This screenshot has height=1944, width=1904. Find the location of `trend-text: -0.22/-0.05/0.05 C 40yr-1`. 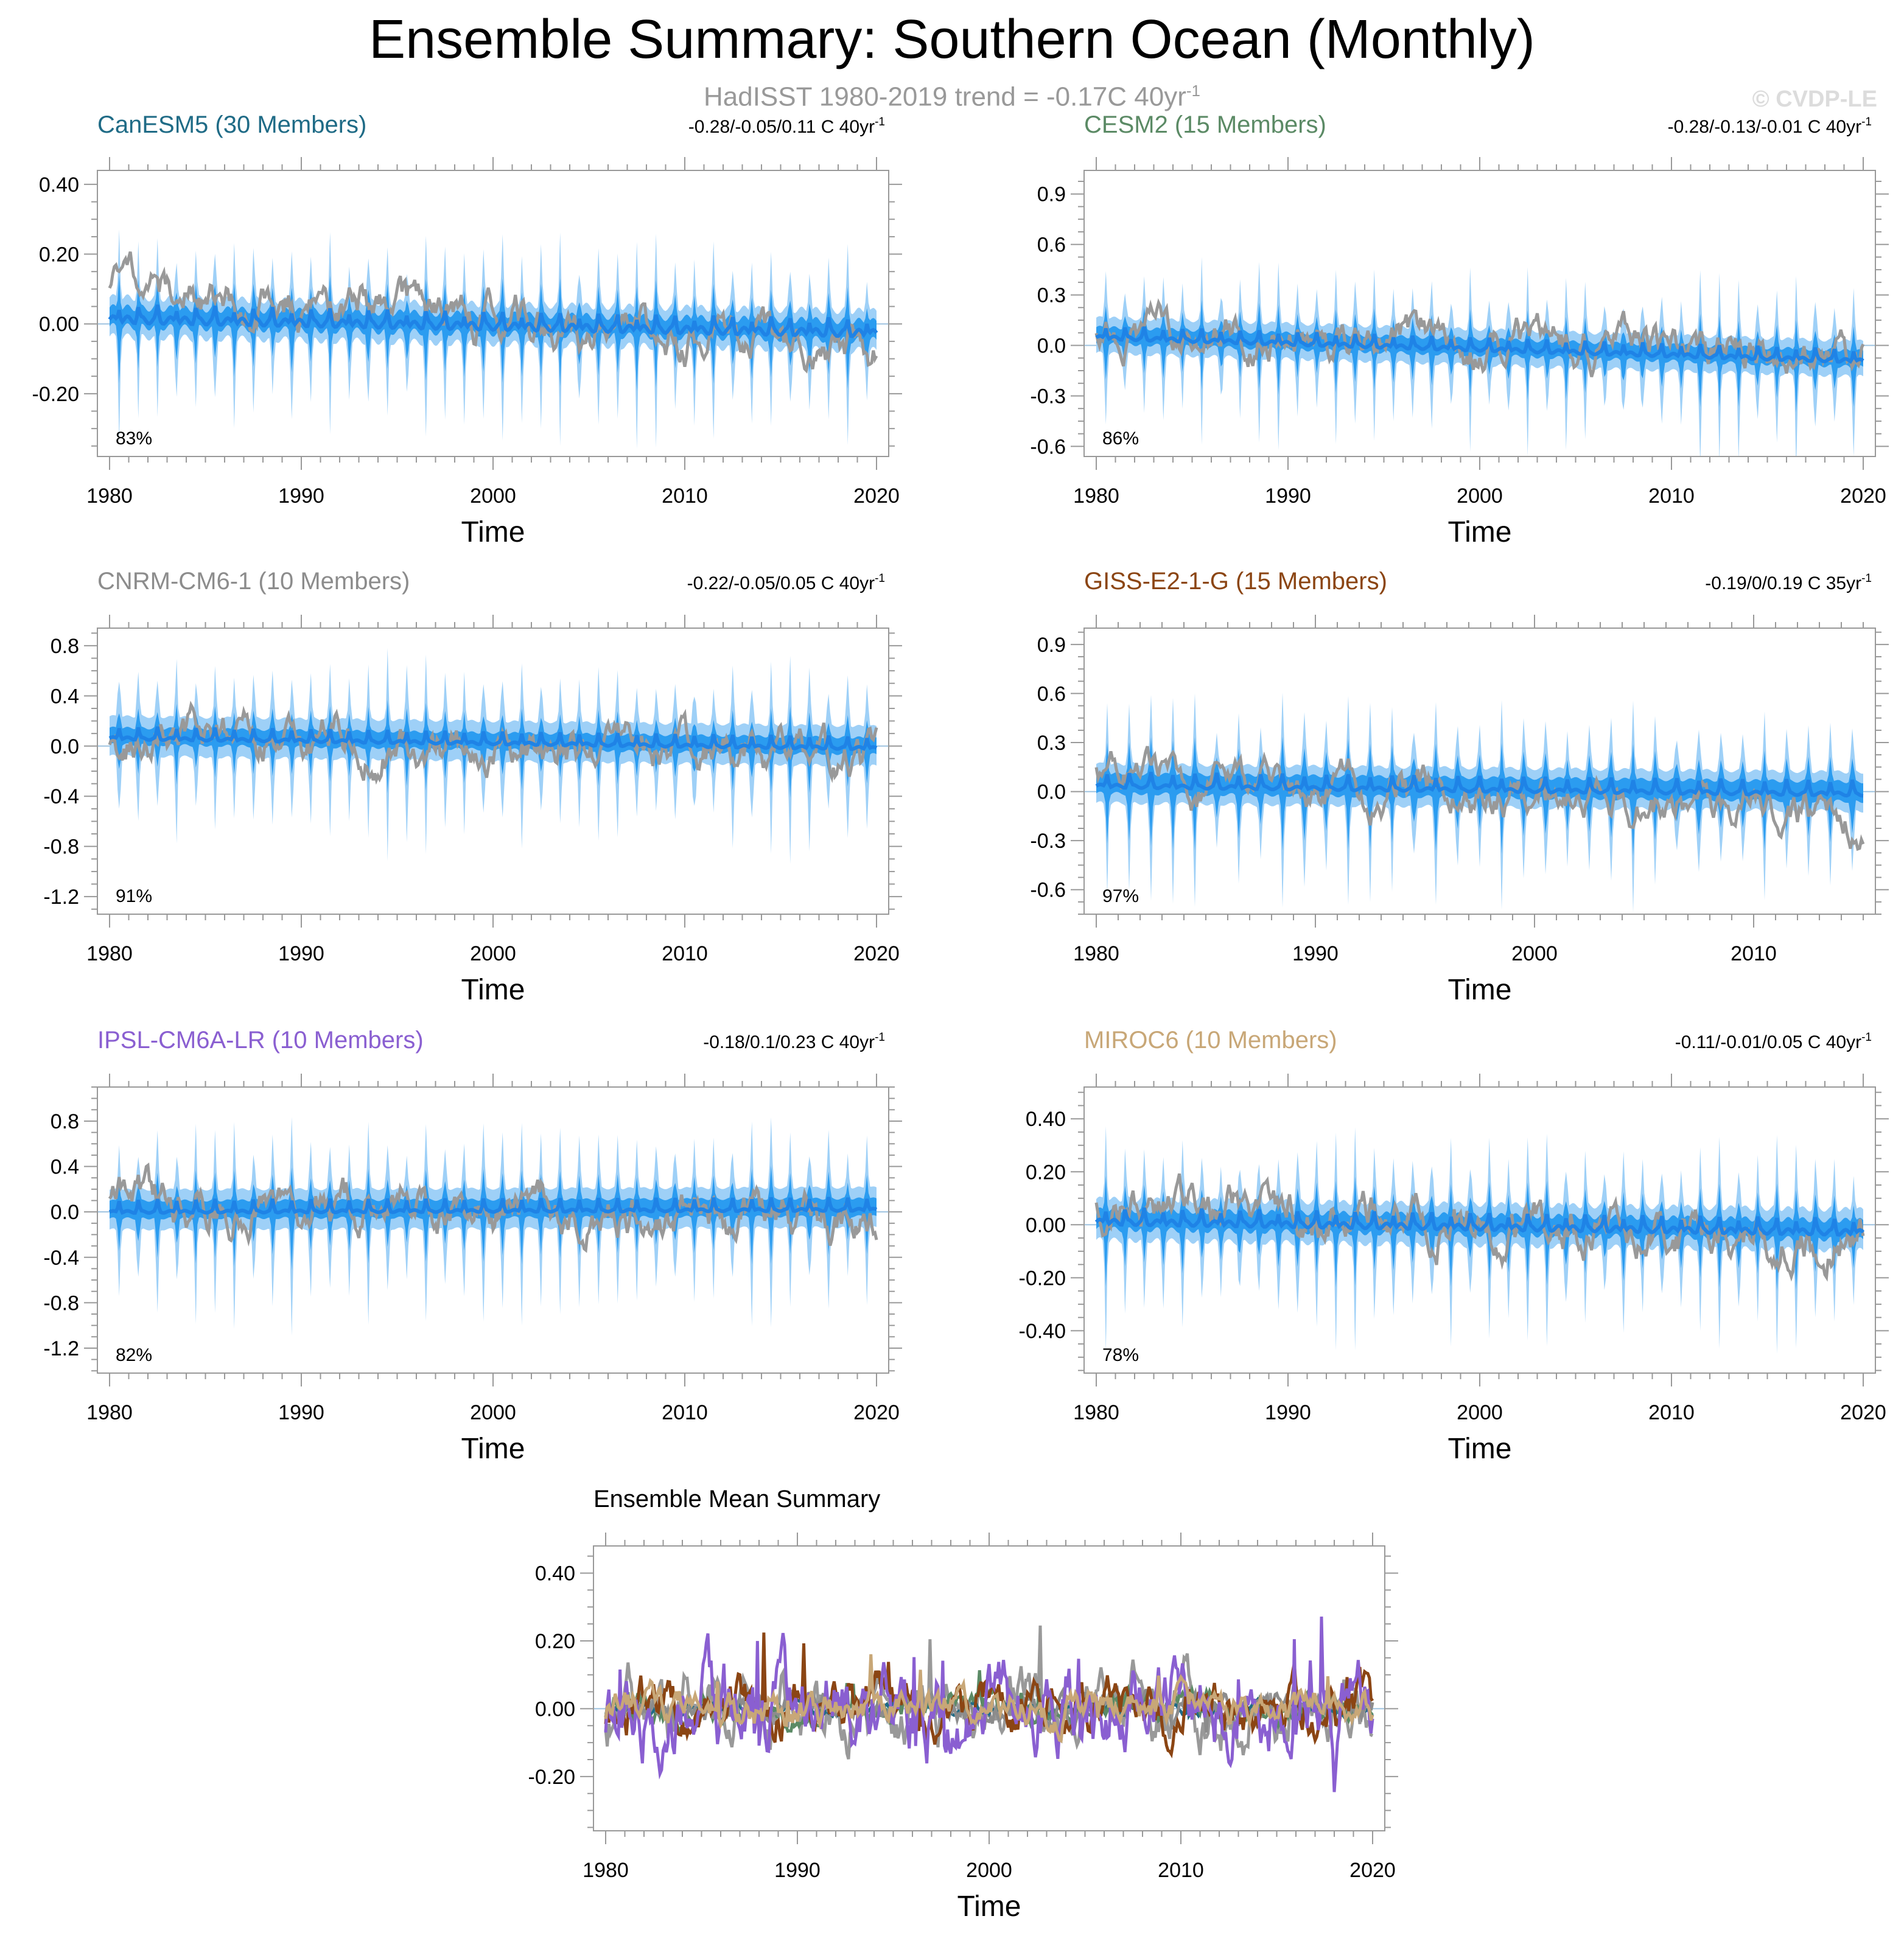

trend-text: -0.22/-0.05/0.05 C 40yr-1 is located at coordinates (786, 582).